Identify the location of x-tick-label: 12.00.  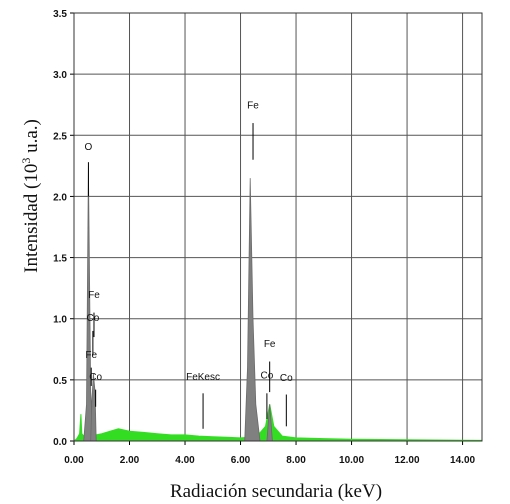
(407, 460).